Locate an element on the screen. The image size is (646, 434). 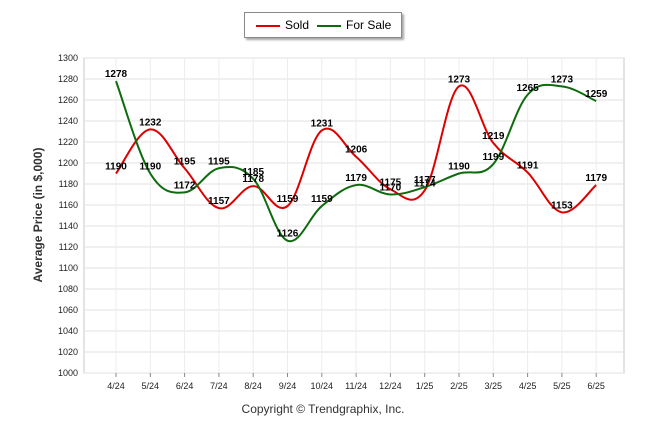
x-tick-label: 12/24 is located at coordinates (390, 386).